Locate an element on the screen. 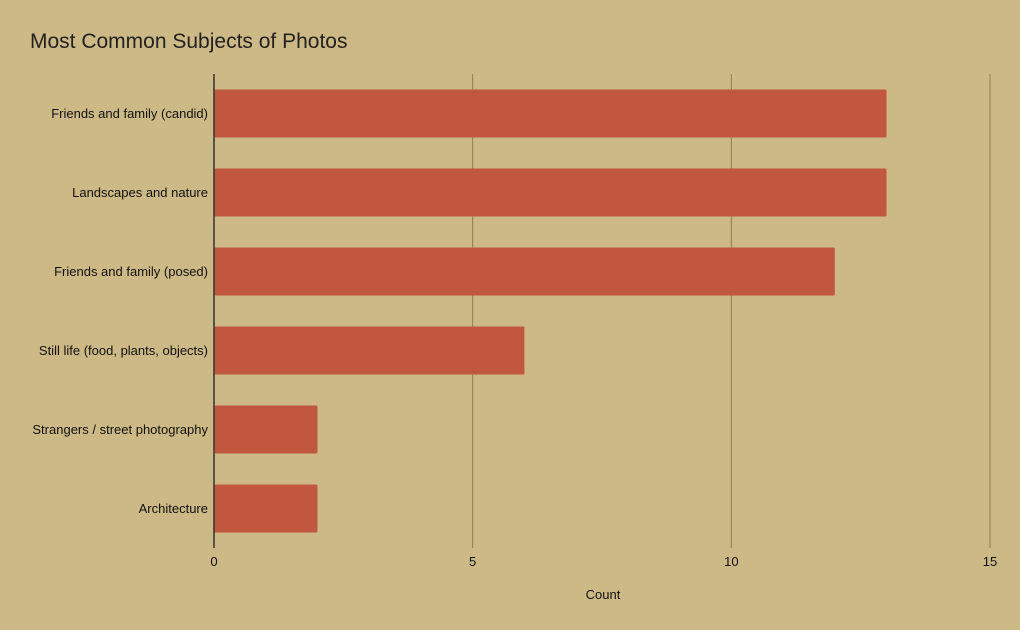  x-tick-label: 0 is located at coordinates (213, 561).